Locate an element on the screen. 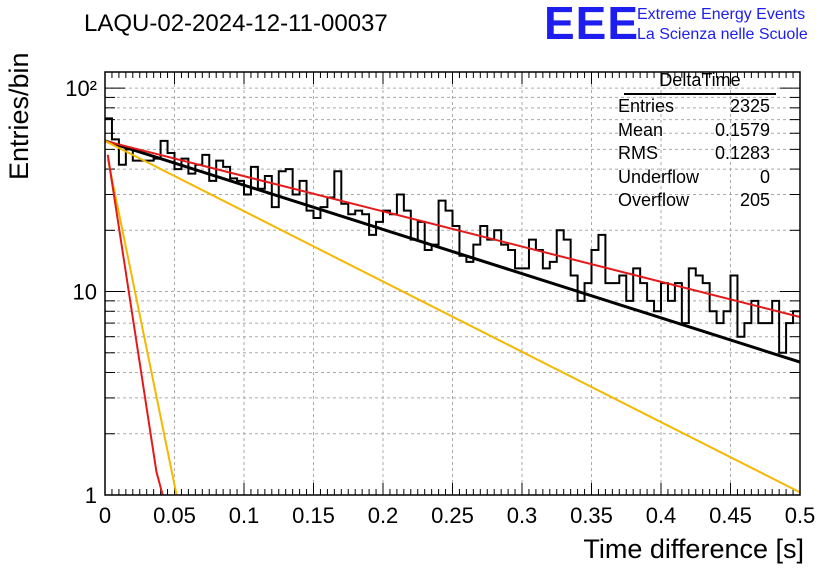 The height and width of the screenshot is (572, 836). chart-title: LAQU-02-2024-12-11-00037 is located at coordinates (236, 23).